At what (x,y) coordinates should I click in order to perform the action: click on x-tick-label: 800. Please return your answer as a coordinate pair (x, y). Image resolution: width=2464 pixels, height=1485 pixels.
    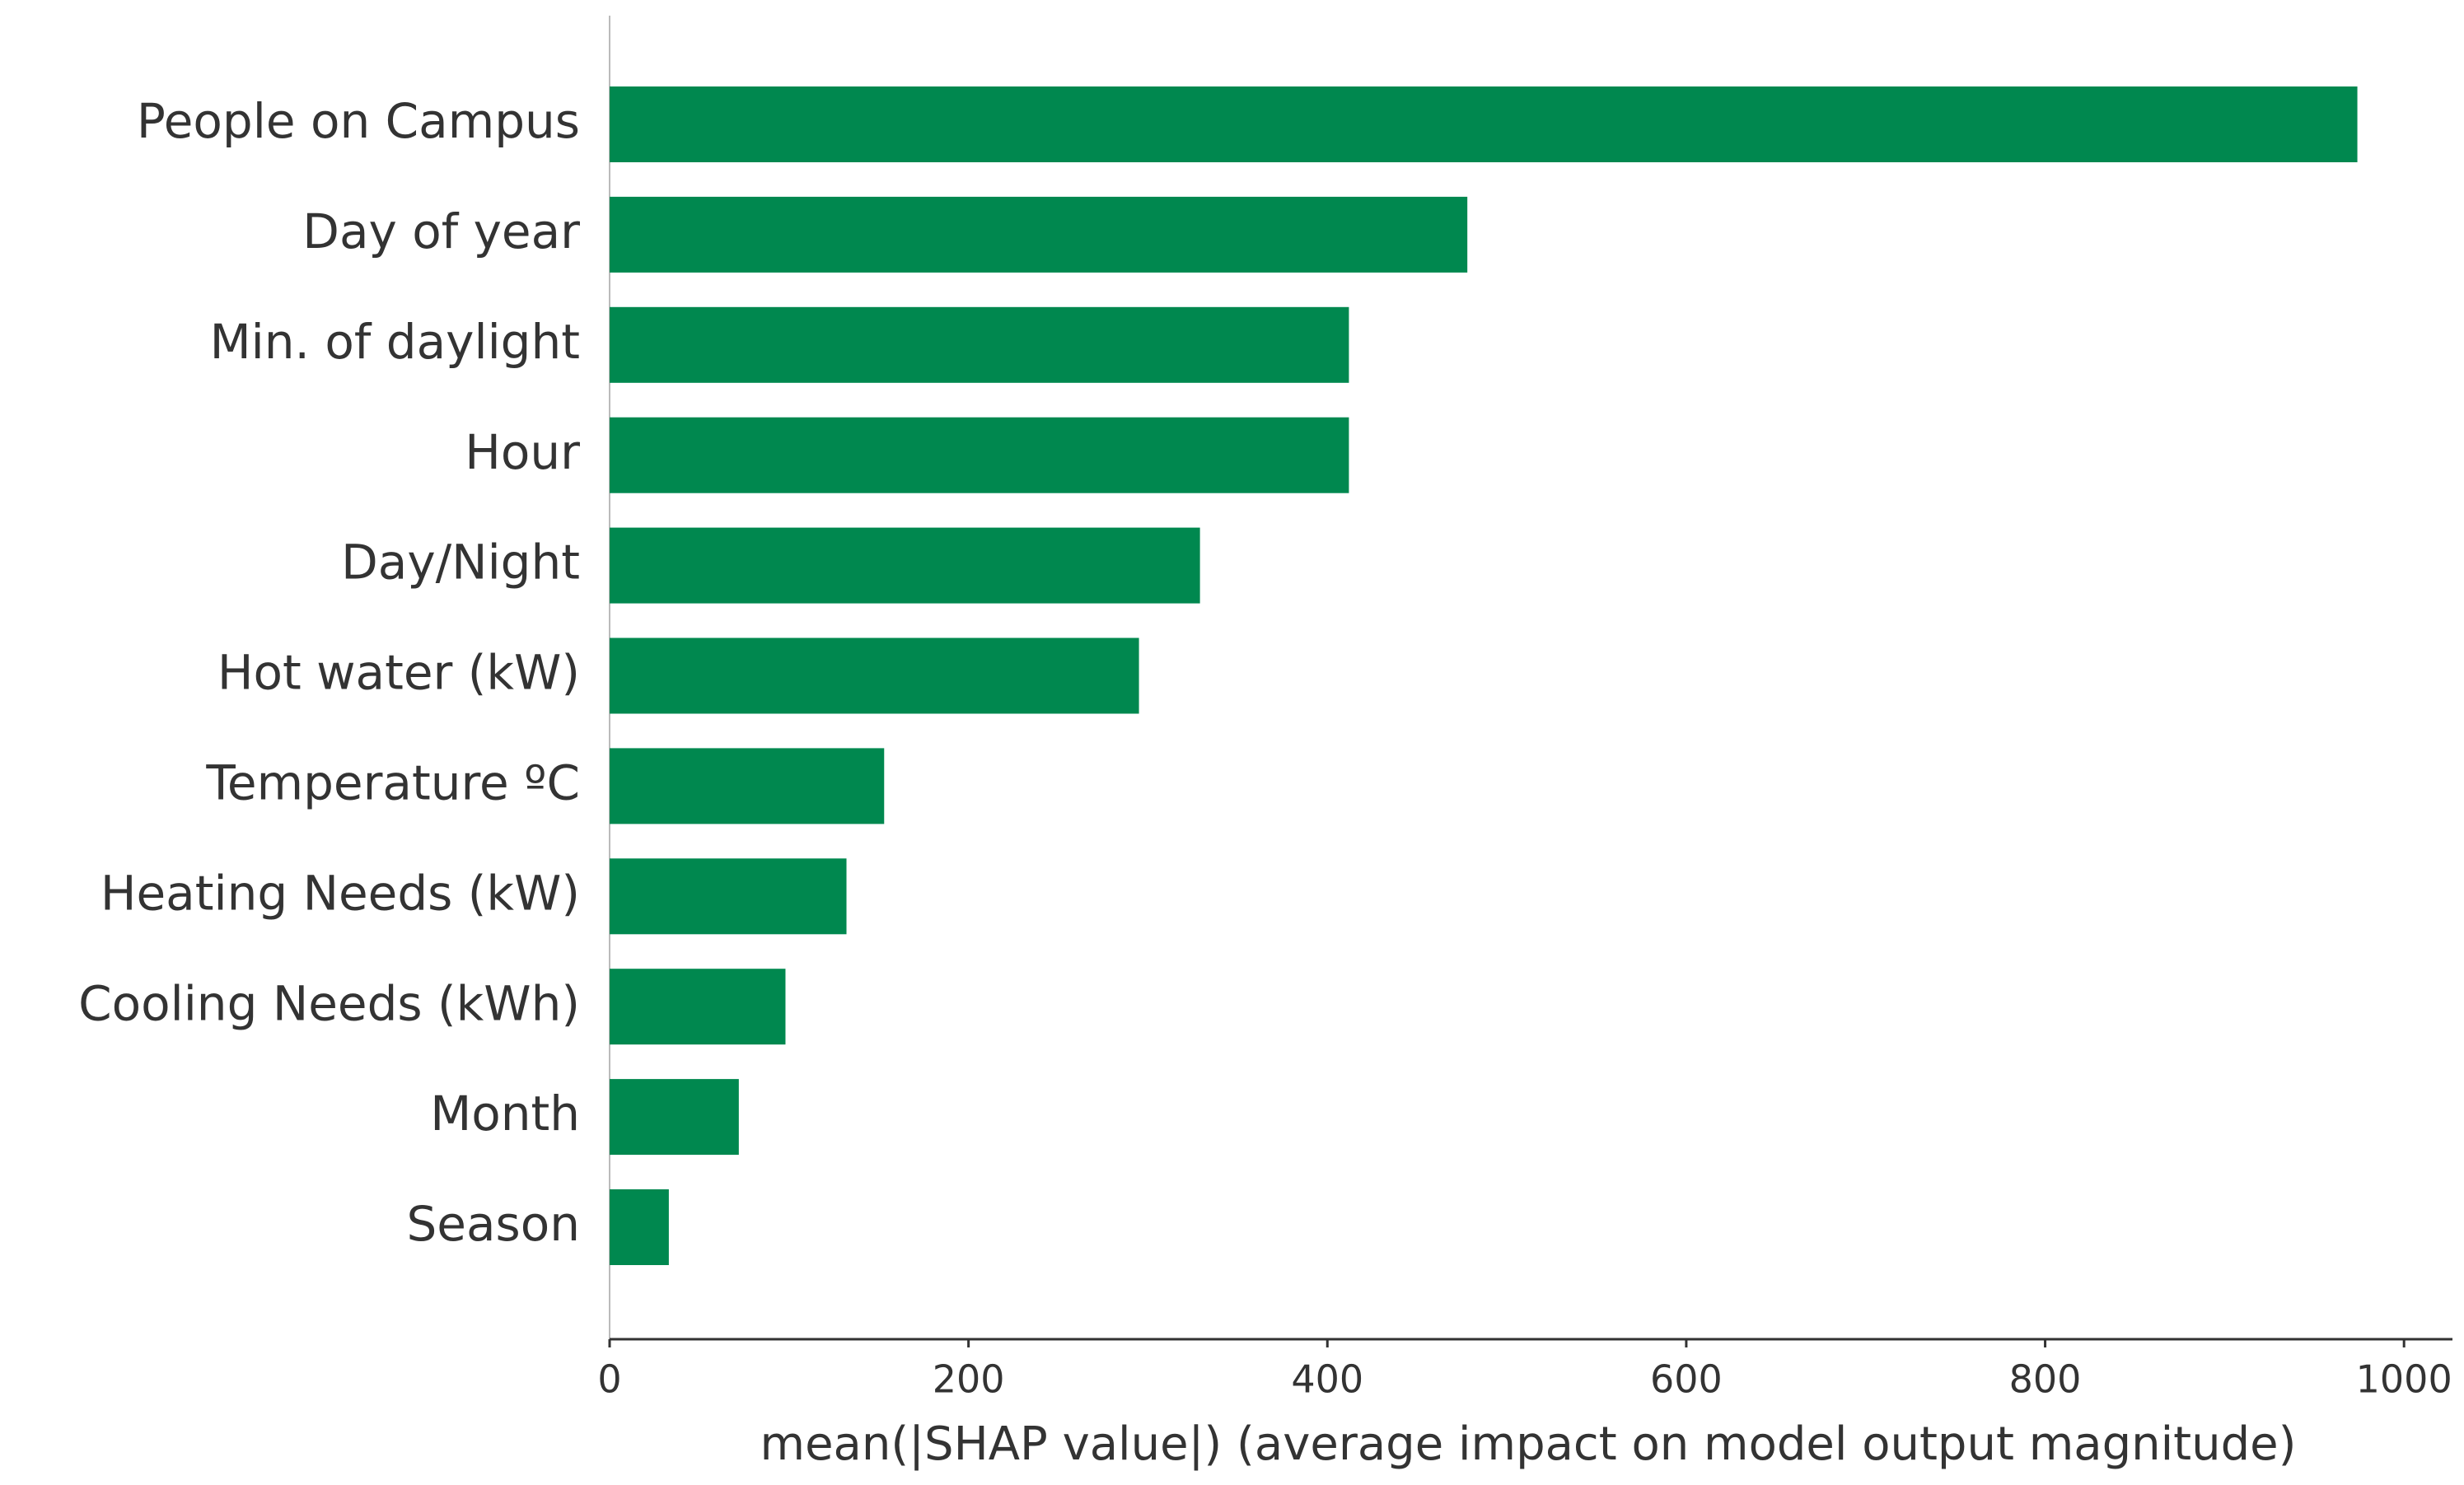
    Looking at the image, I should click on (2045, 1380).